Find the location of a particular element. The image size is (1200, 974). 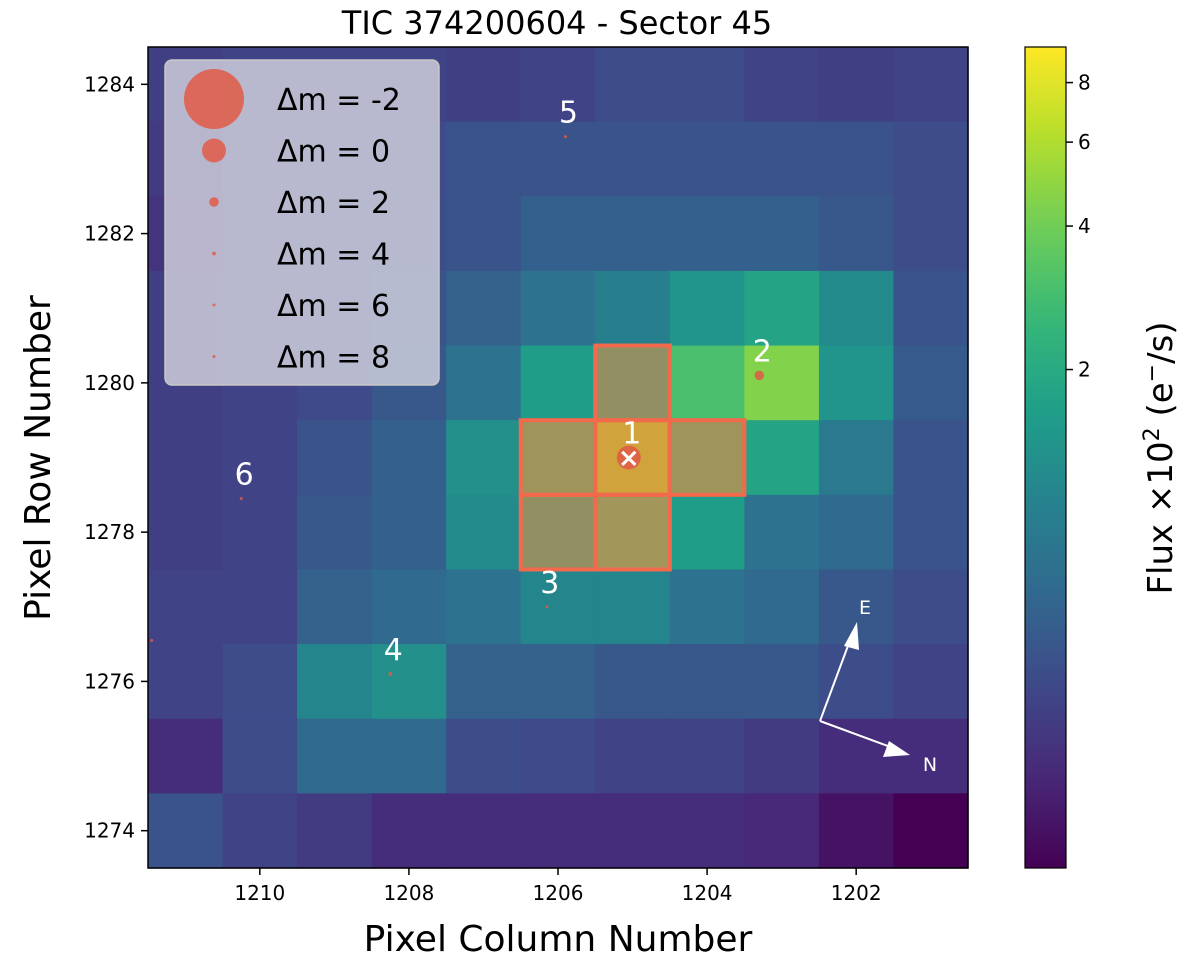

colorbar: 2 4 6 8 Flux ×102 (e−/s) is located at coordinates (1102, 457).